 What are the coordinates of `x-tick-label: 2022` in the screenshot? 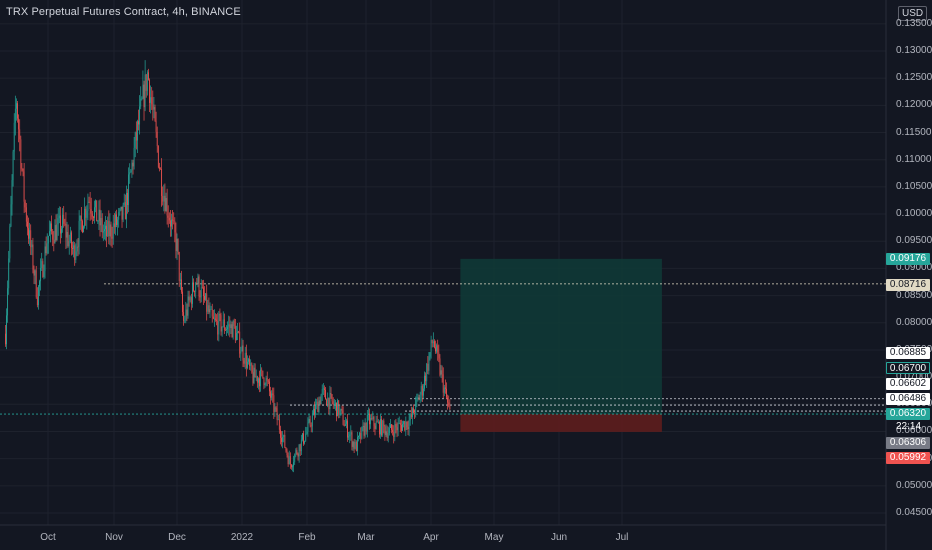 It's located at (242, 537).